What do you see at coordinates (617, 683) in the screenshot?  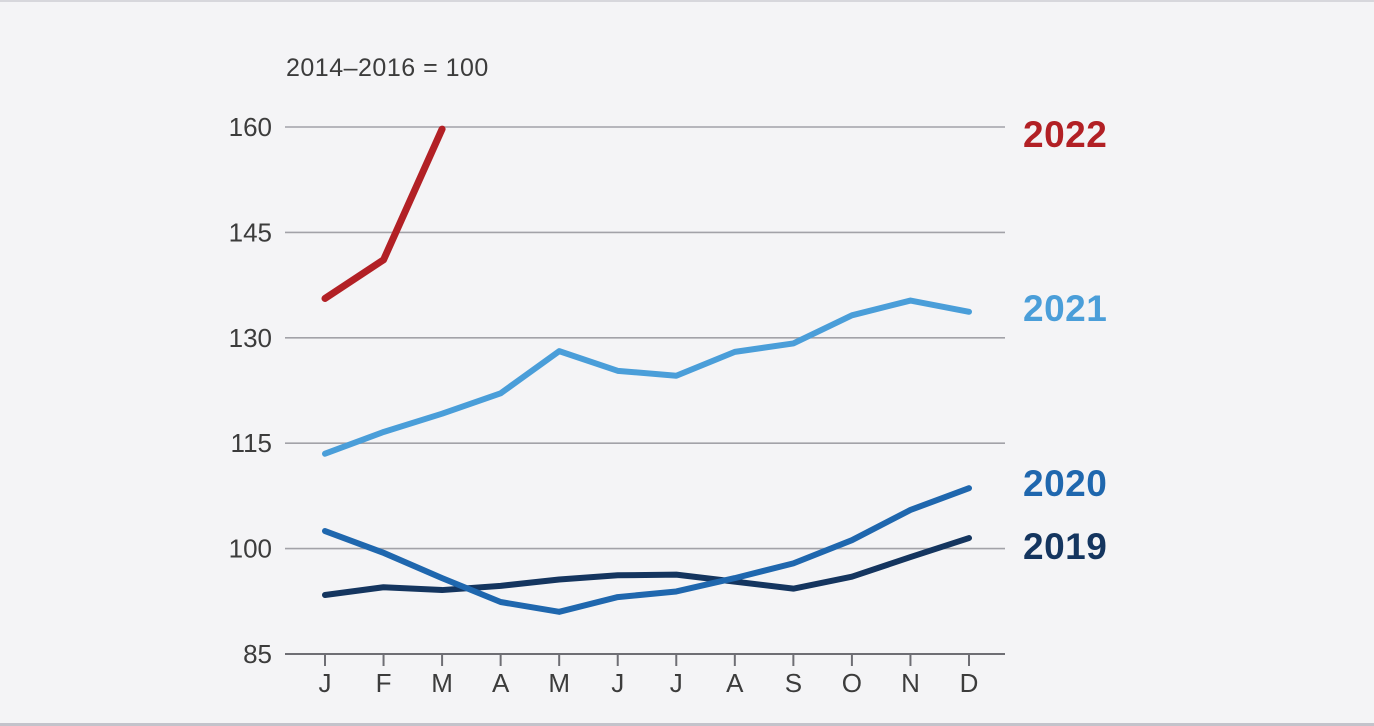 I see `x-tick-label-5: J` at bounding box center [617, 683].